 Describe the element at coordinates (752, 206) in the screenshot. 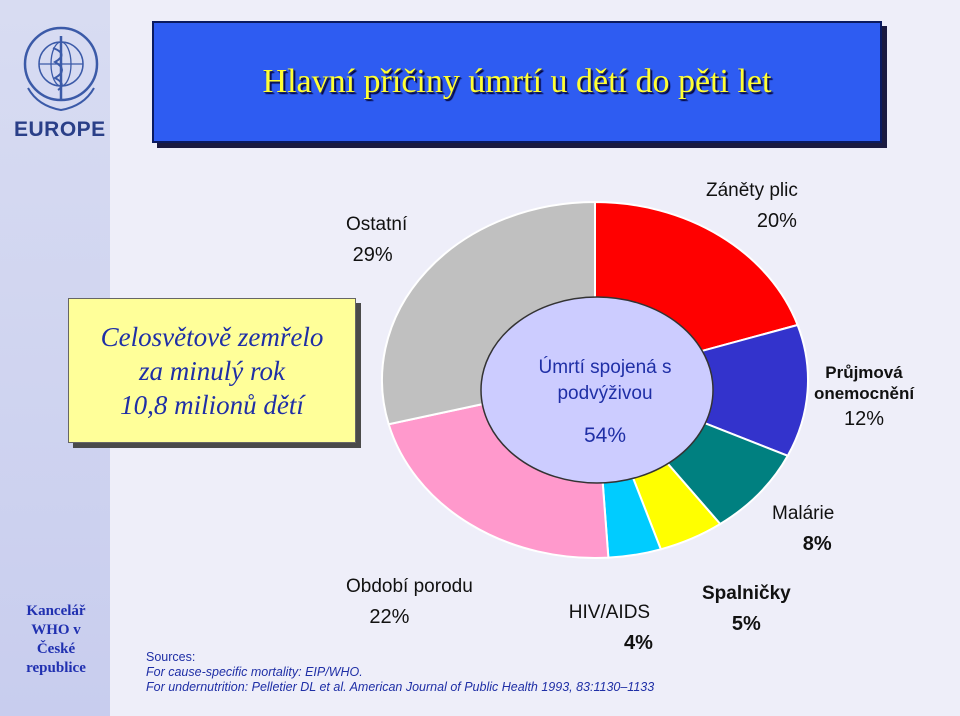

I see `slice-label-pneumonia: Záněty plic 20%` at that location.